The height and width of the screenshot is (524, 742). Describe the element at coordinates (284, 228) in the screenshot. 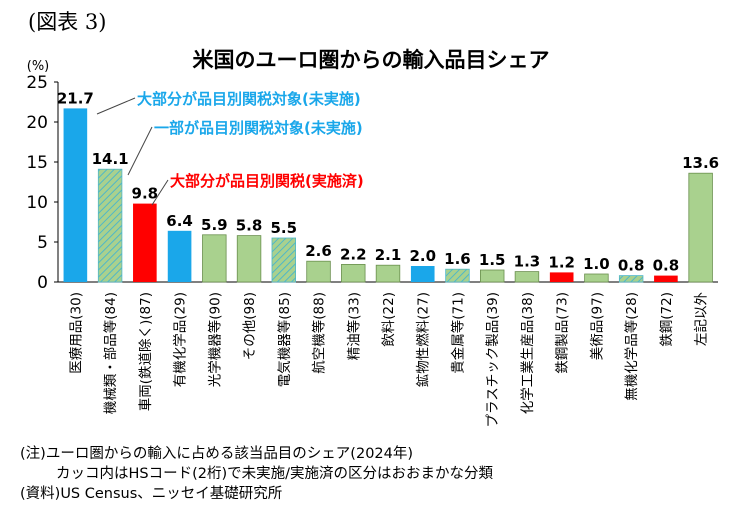

I see `data-label: 5.5` at that location.